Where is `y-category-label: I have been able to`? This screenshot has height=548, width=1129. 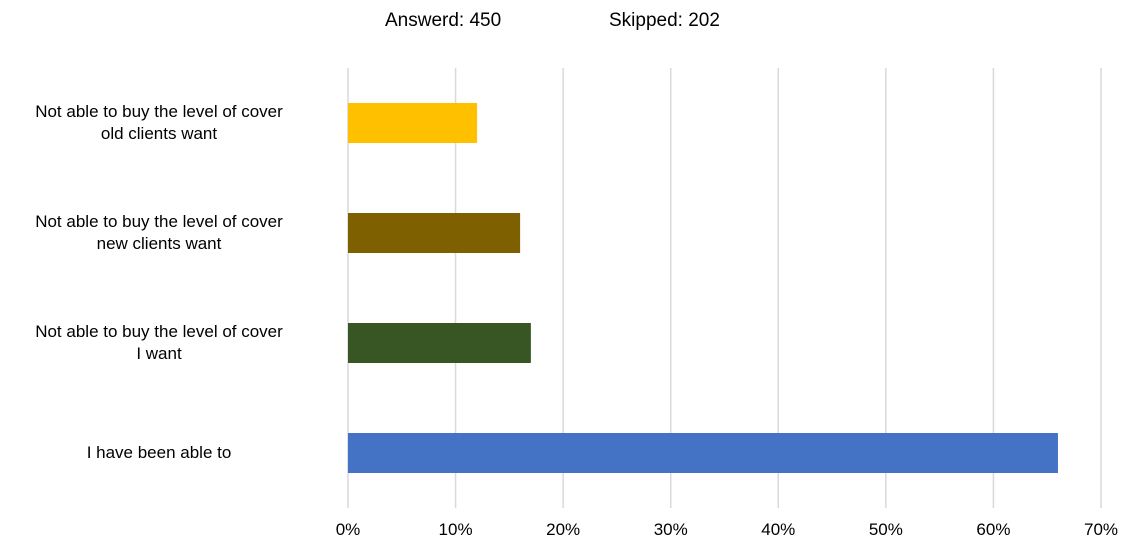
y-category-label: I have been able to is located at coordinates (159, 452).